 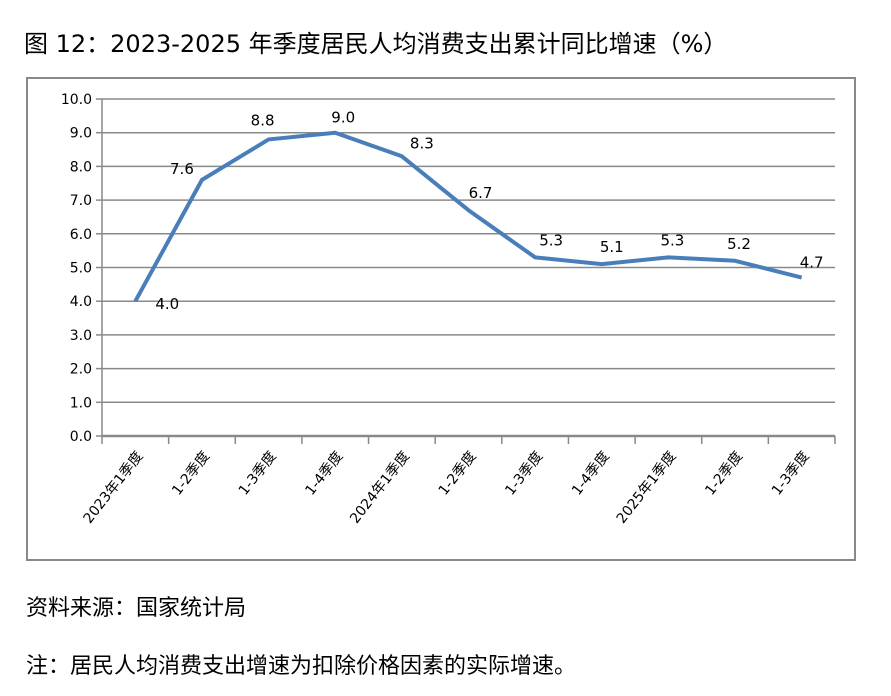 I want to click on data-label: 6.7, so click(x=481, y=193).